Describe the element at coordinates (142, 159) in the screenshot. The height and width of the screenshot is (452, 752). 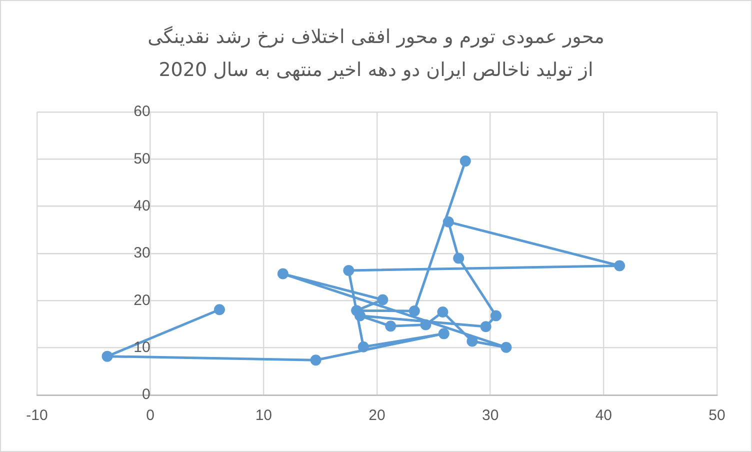
I see `y-tick-label: 50` at that location.